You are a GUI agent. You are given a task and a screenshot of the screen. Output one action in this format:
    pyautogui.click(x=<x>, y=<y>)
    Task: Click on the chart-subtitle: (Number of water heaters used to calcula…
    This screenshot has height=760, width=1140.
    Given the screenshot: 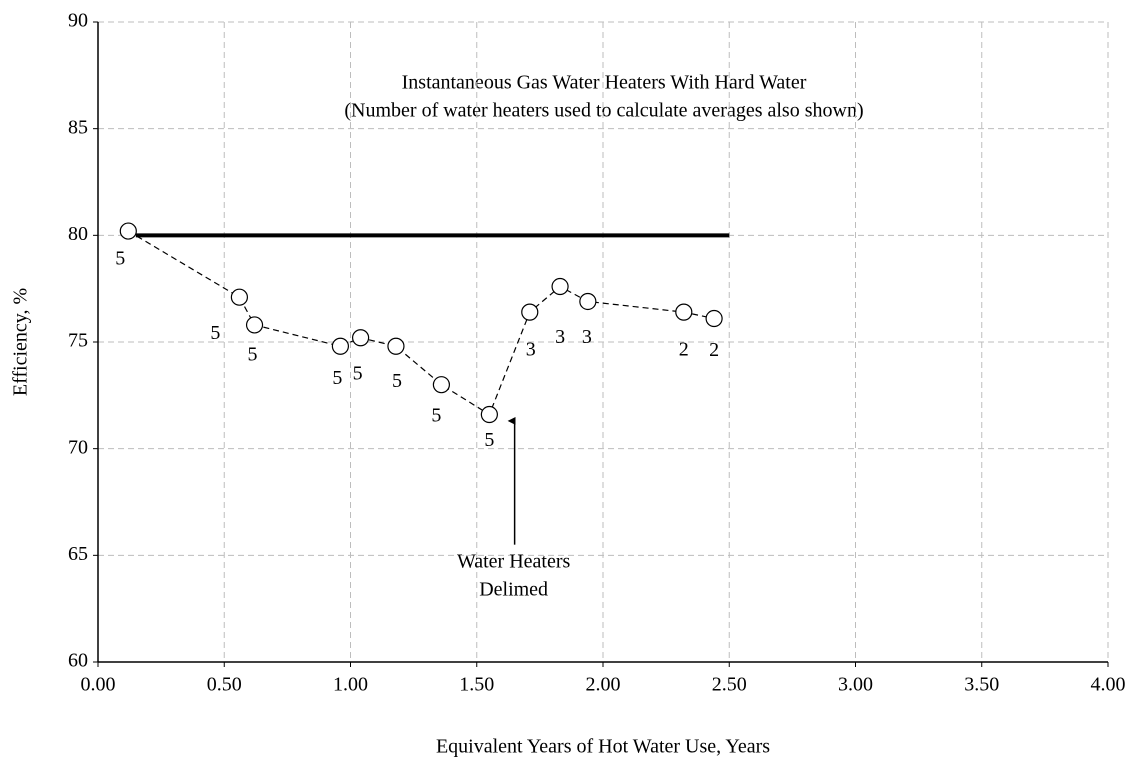 What is the action you would take?
    pyautogui.click(x=603, y=111)
    